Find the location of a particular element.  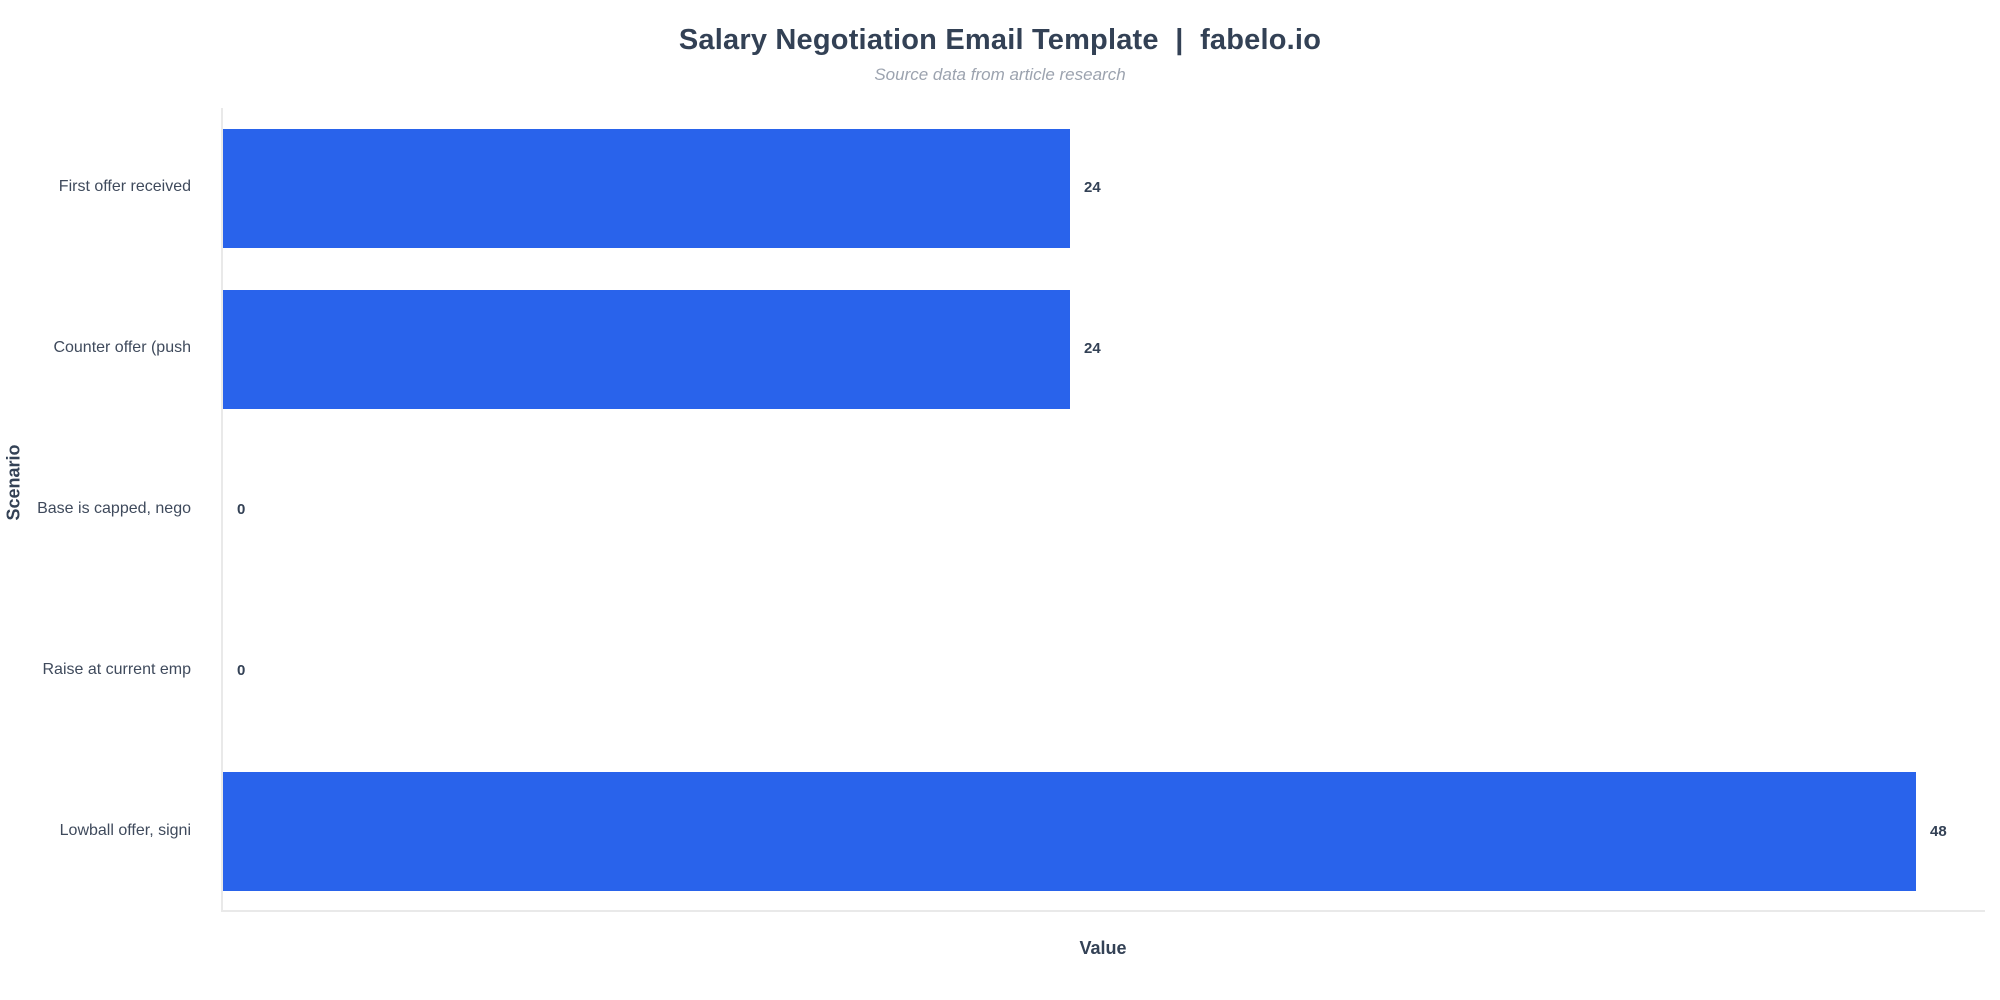

value-label-3: 0 is located at coordinates (241, 670).